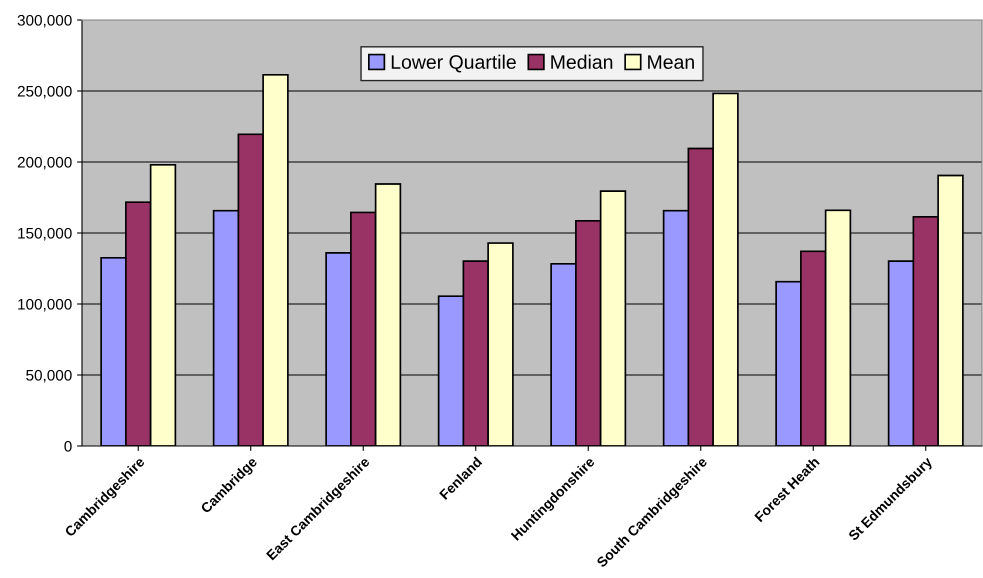 The height and width of the screenshot is (578, 983). Describe the element at coordinates (45, 234) in the screenshot. I see `y-tick-label: 150,000` at that location.